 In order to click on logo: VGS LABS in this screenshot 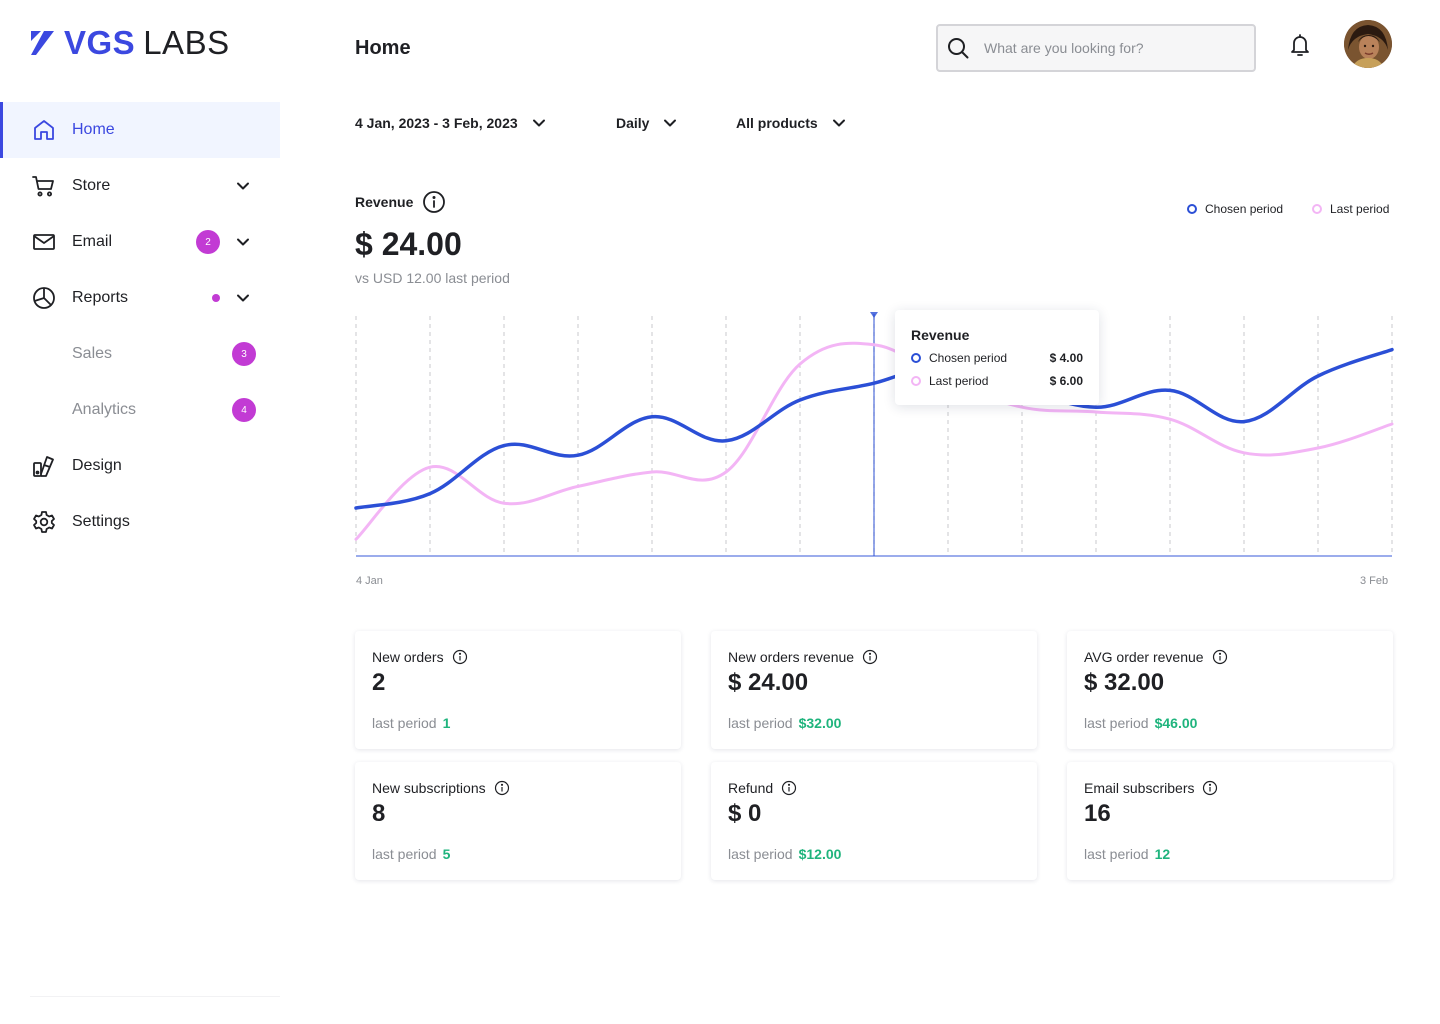, I will do `click(130, 43)`.